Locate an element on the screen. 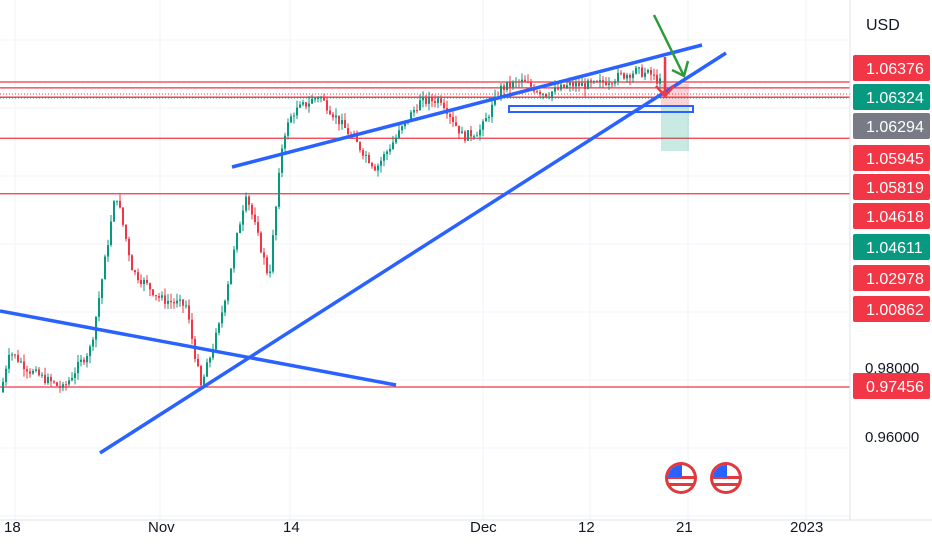 This screenshot has height=550, width=932. x-tick-label: 21 is located at coordinates (684, 527).